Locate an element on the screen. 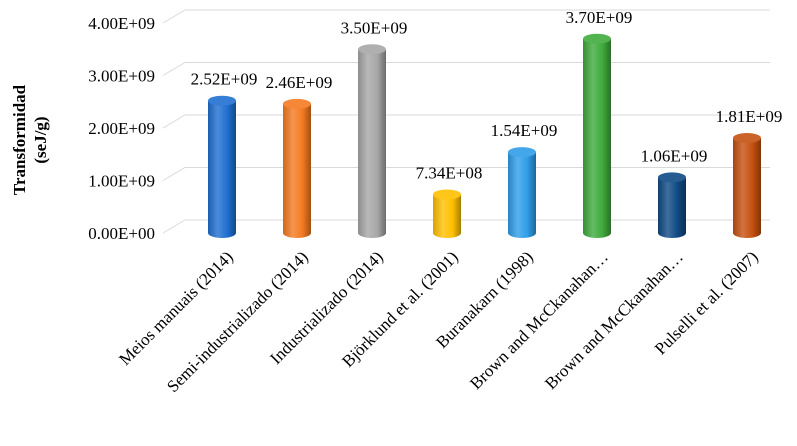 Image resolution: width=797 pixels, height=446 pixels. category-label: Semi-industrializado (2014) is located at coordinates (237, 321).